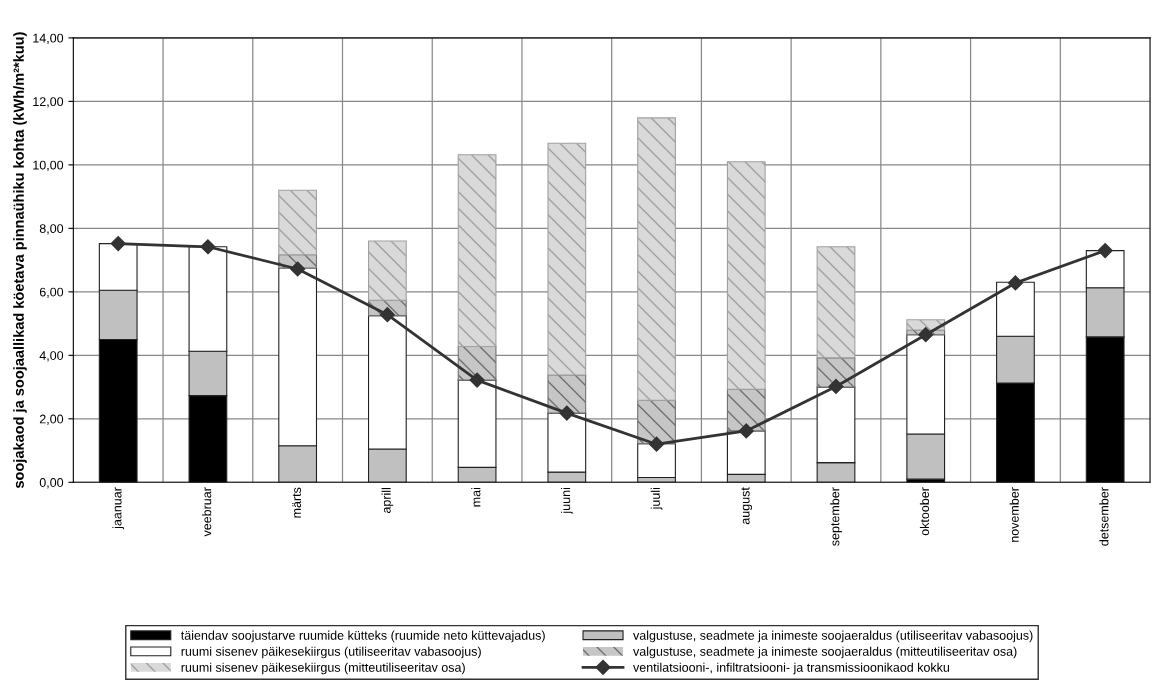 The image size is (1164, 689). I want to click on y-axis-title: soojakaod ja soojaallikad köetava pinnaühiku kohta (kWh/m²*kuu), so click(20, 260).